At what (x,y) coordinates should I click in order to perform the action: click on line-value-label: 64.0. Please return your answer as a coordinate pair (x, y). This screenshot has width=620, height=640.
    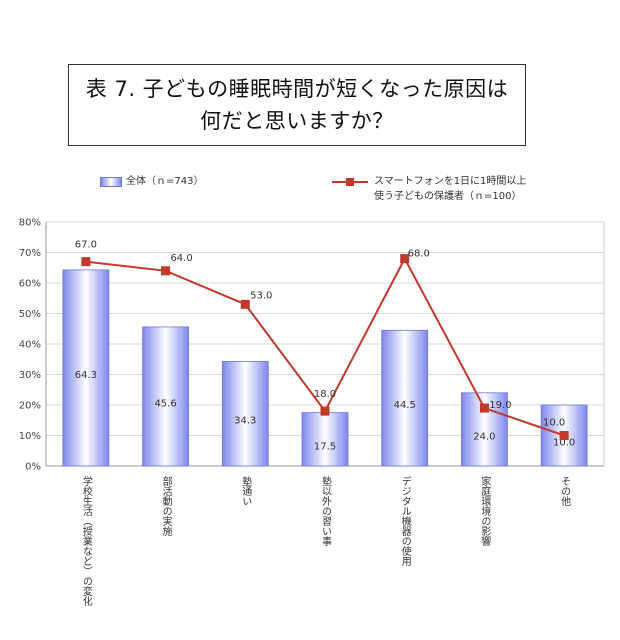
    Looking at the image, I should click on (181, 258).